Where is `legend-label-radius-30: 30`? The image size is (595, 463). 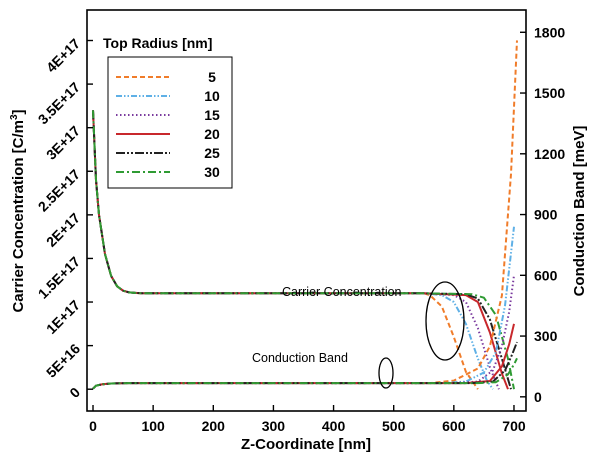 legend-label-radius-30: 30 is located at coordinates (212, 172).